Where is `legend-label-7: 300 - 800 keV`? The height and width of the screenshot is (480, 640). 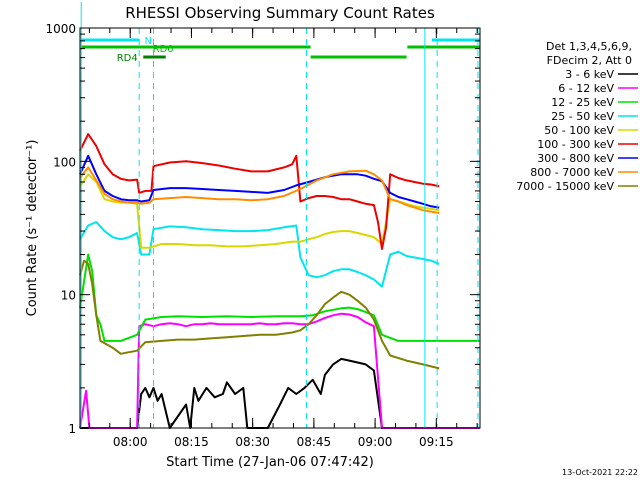
legend-label-7: 300 - 800 keV is located at coordinates (575, 158).